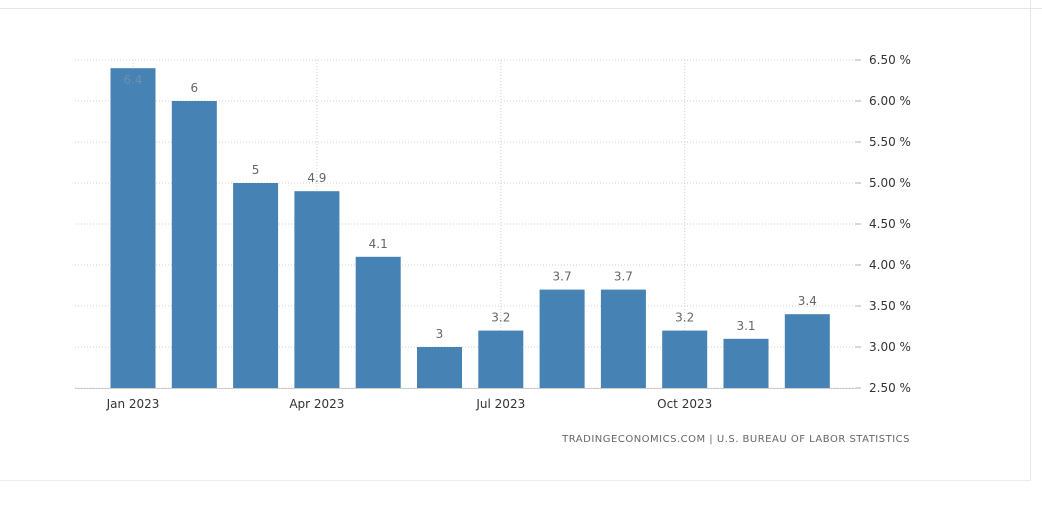 The height and width of the screenshot is (518, 1042). Describe the element at coordinates (890, 265) in the screenshot. I see `y-tick-label: 4.00 %` at that location.